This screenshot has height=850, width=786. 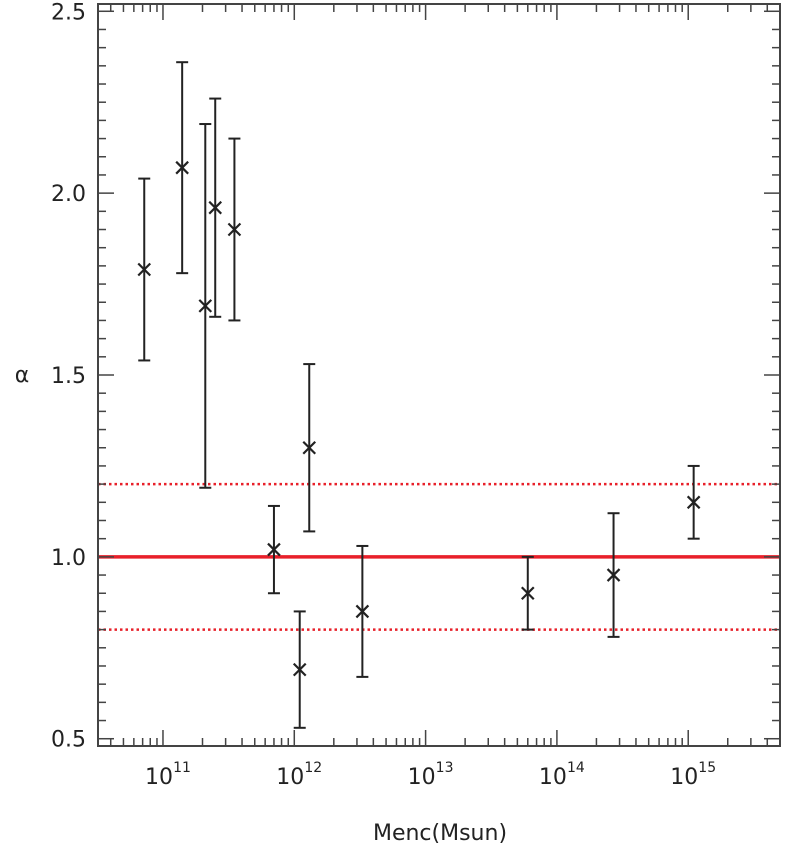 What do you see at coordinates (22, 375) in the screenshot?
I see `y-axis-label: α` at bounding box center [22, 375].